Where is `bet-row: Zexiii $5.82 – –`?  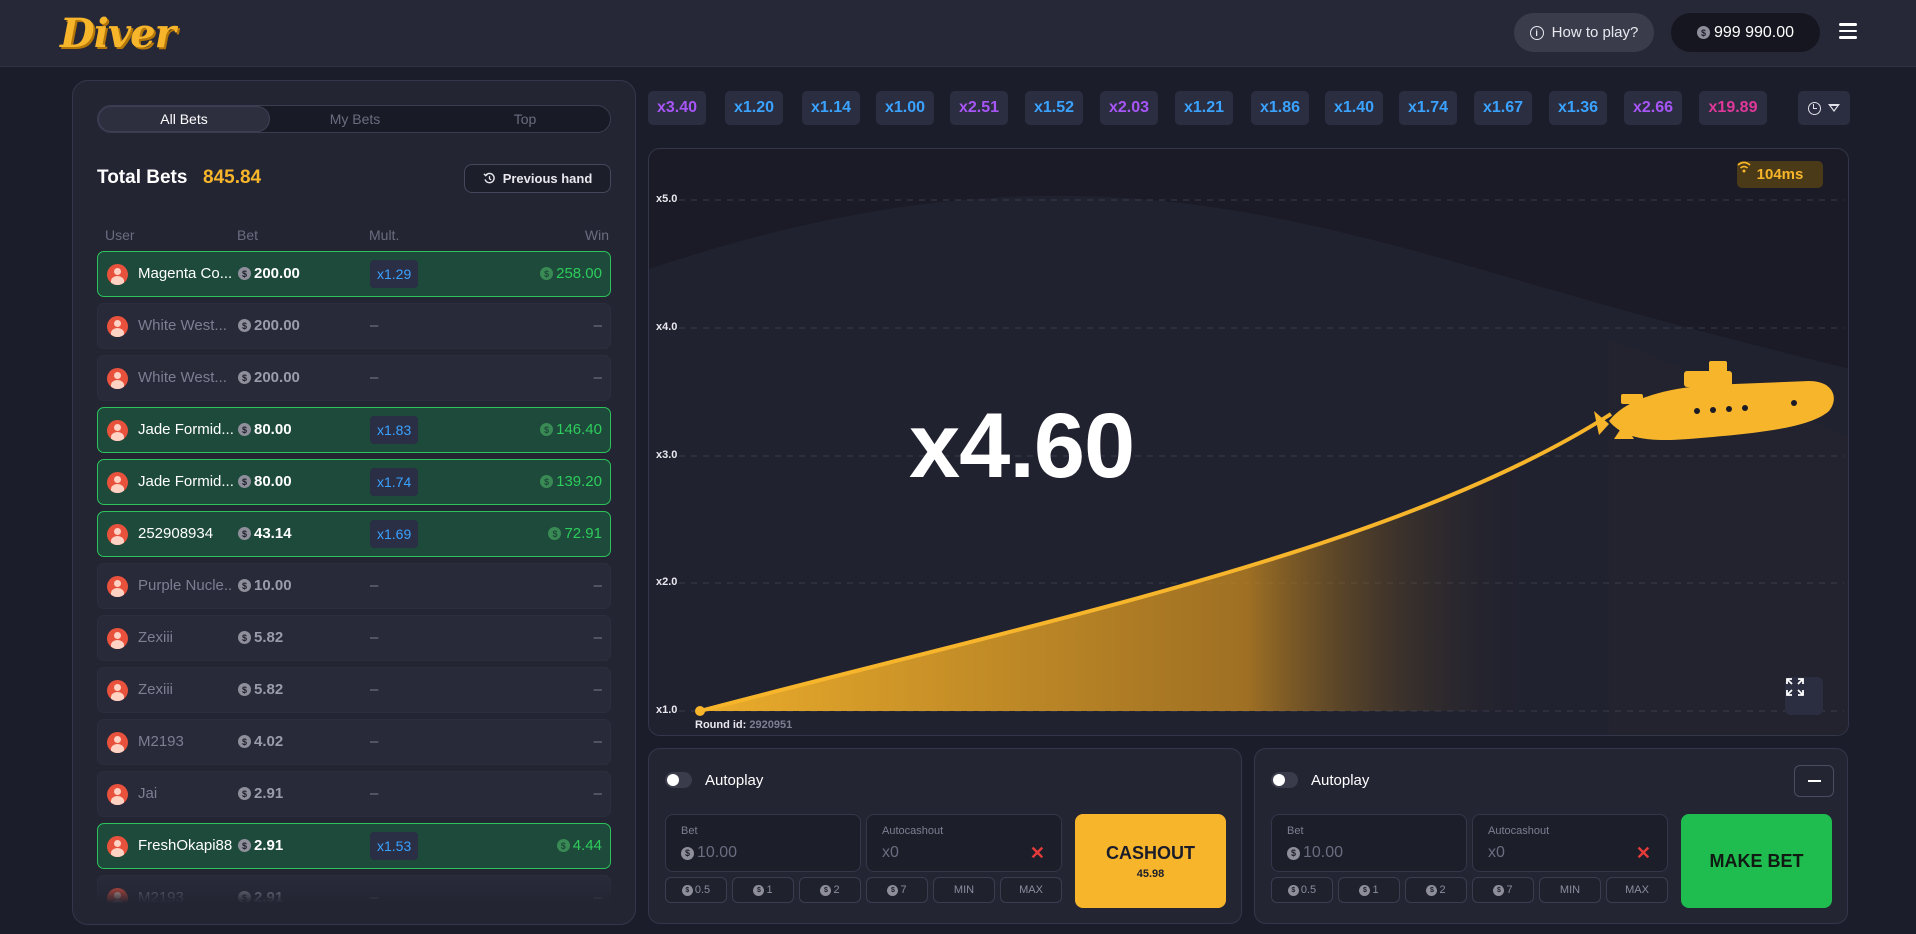
bet-row: Zexiii $5.82 – – is located at coordinates (354, 690).